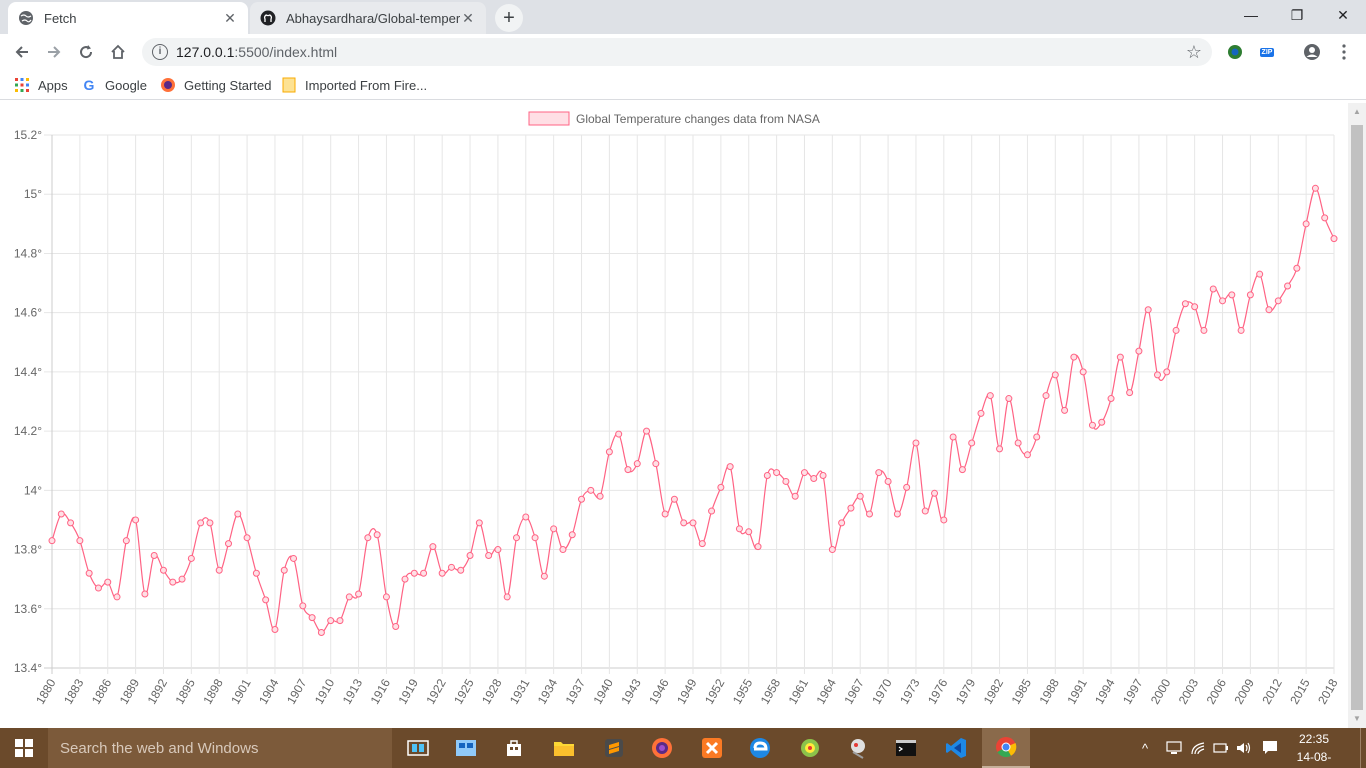 The width and height of the screenshot is (1366, 768). What do you see at coordinates (810, 748) in the screenshot?
I see `chameleon-app-icon` at bounding box center [810, 748].